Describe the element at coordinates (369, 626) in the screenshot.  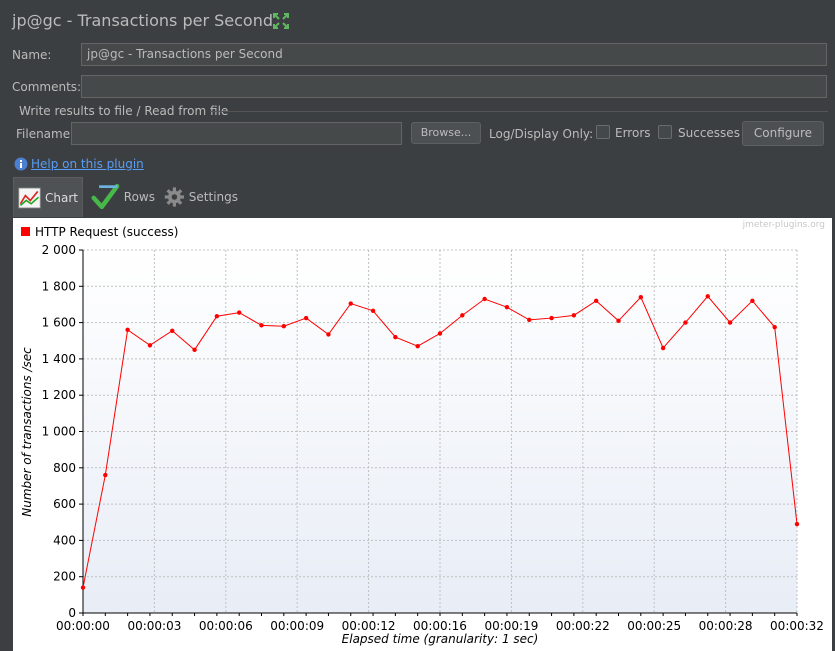
I see `x-tick-label: 00:00:12` at that location.